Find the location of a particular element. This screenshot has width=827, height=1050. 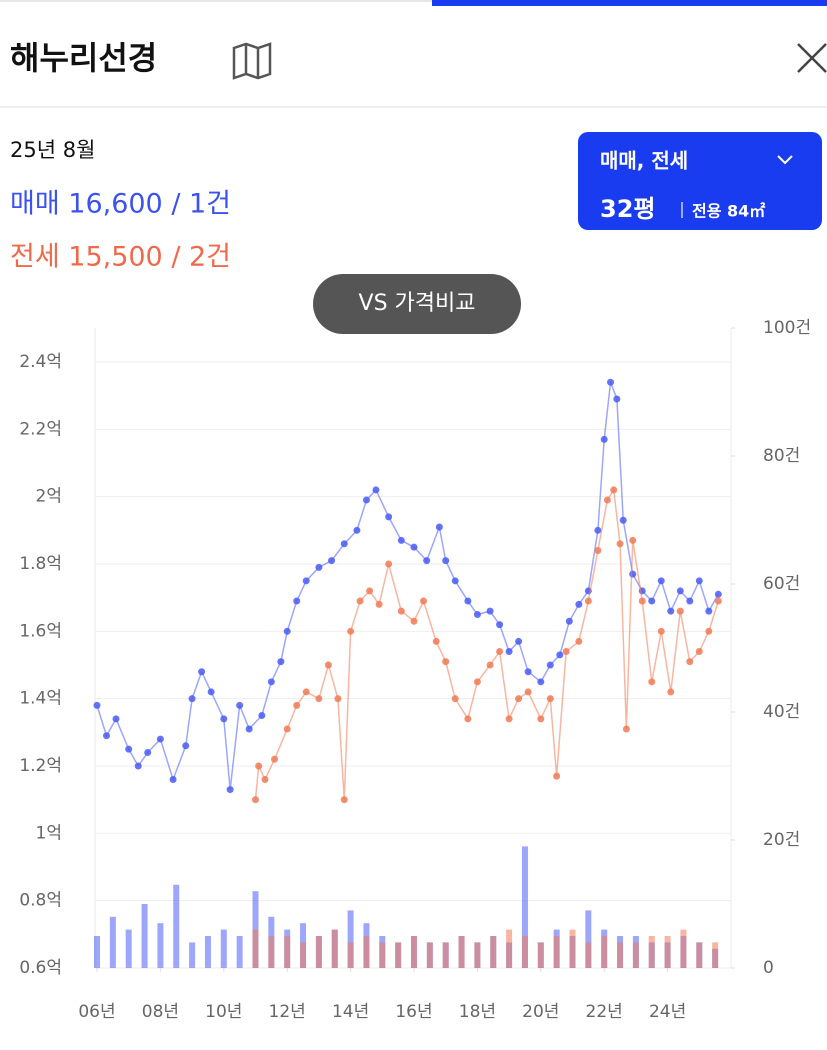

chevron is located at coordinates (785, 160).